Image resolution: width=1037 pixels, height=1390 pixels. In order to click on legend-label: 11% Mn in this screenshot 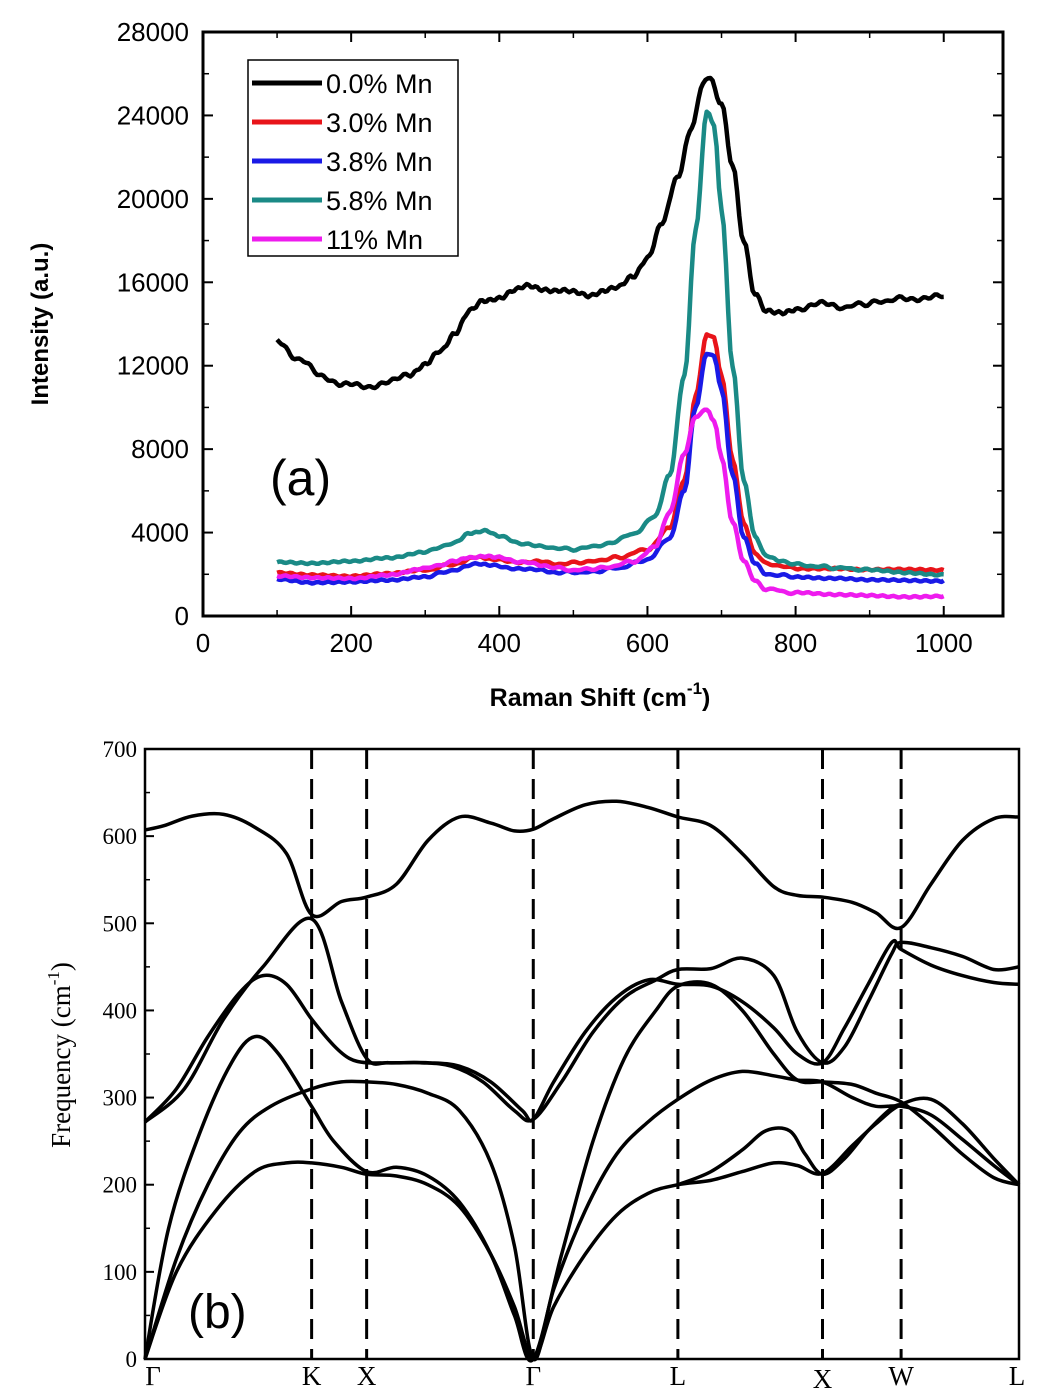, I will do `click(374, 240)`.